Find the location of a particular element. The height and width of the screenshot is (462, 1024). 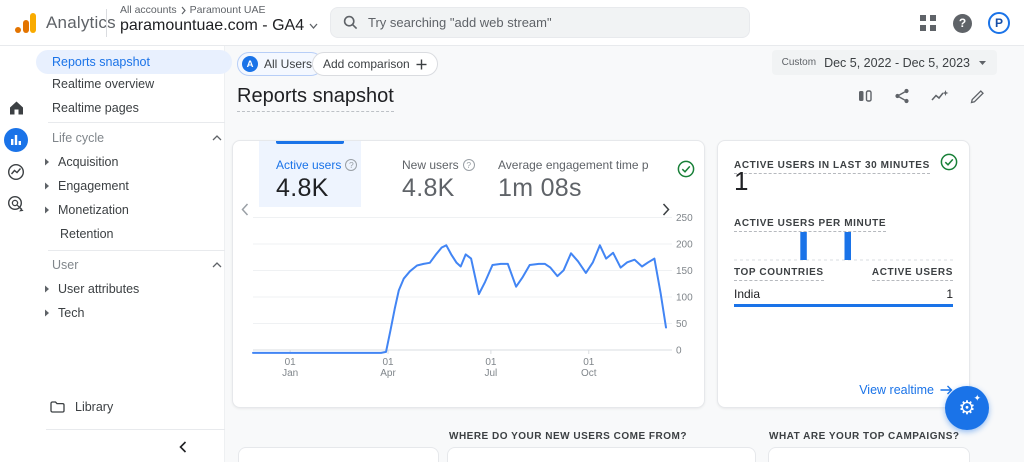

sidebar-item-engagement: Engagement is located at coordinates (86, 186).